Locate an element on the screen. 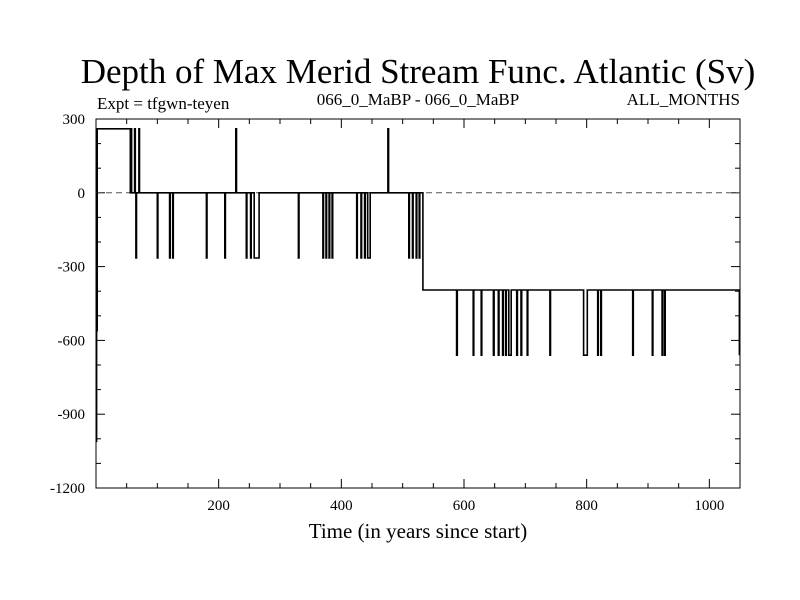 The width and height of the screenshot is (800, 600). x-tick-label: 1000 is located at coordinates (709, 506).